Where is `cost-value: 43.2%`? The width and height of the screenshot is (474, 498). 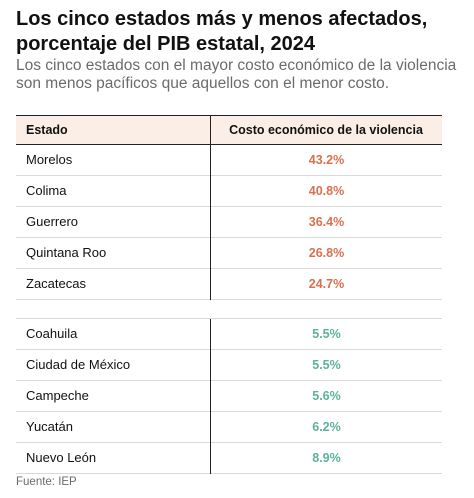
cost-value: 43.2% is located at coordinates (326, 160).